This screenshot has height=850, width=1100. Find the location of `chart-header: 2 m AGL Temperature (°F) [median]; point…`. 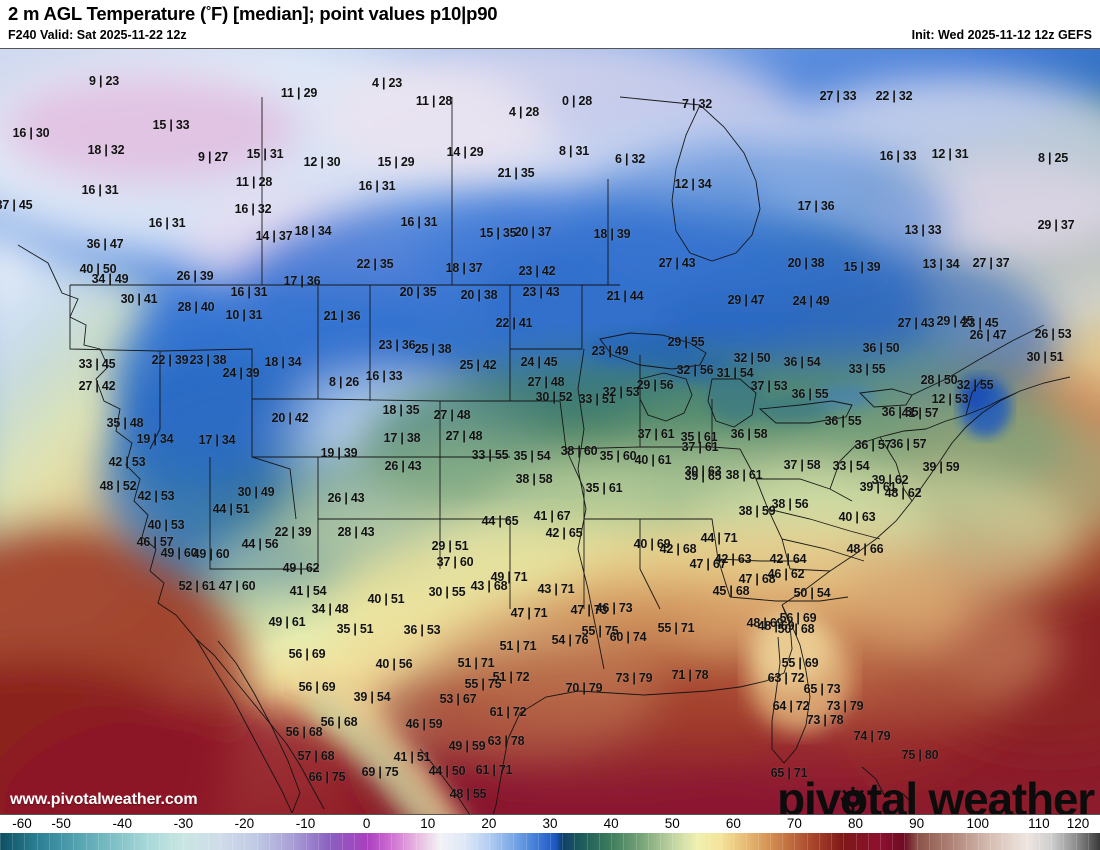

chart-header: 2 m AGL Temperature (°F) [median]; point… is located at coordinates (550, 24).